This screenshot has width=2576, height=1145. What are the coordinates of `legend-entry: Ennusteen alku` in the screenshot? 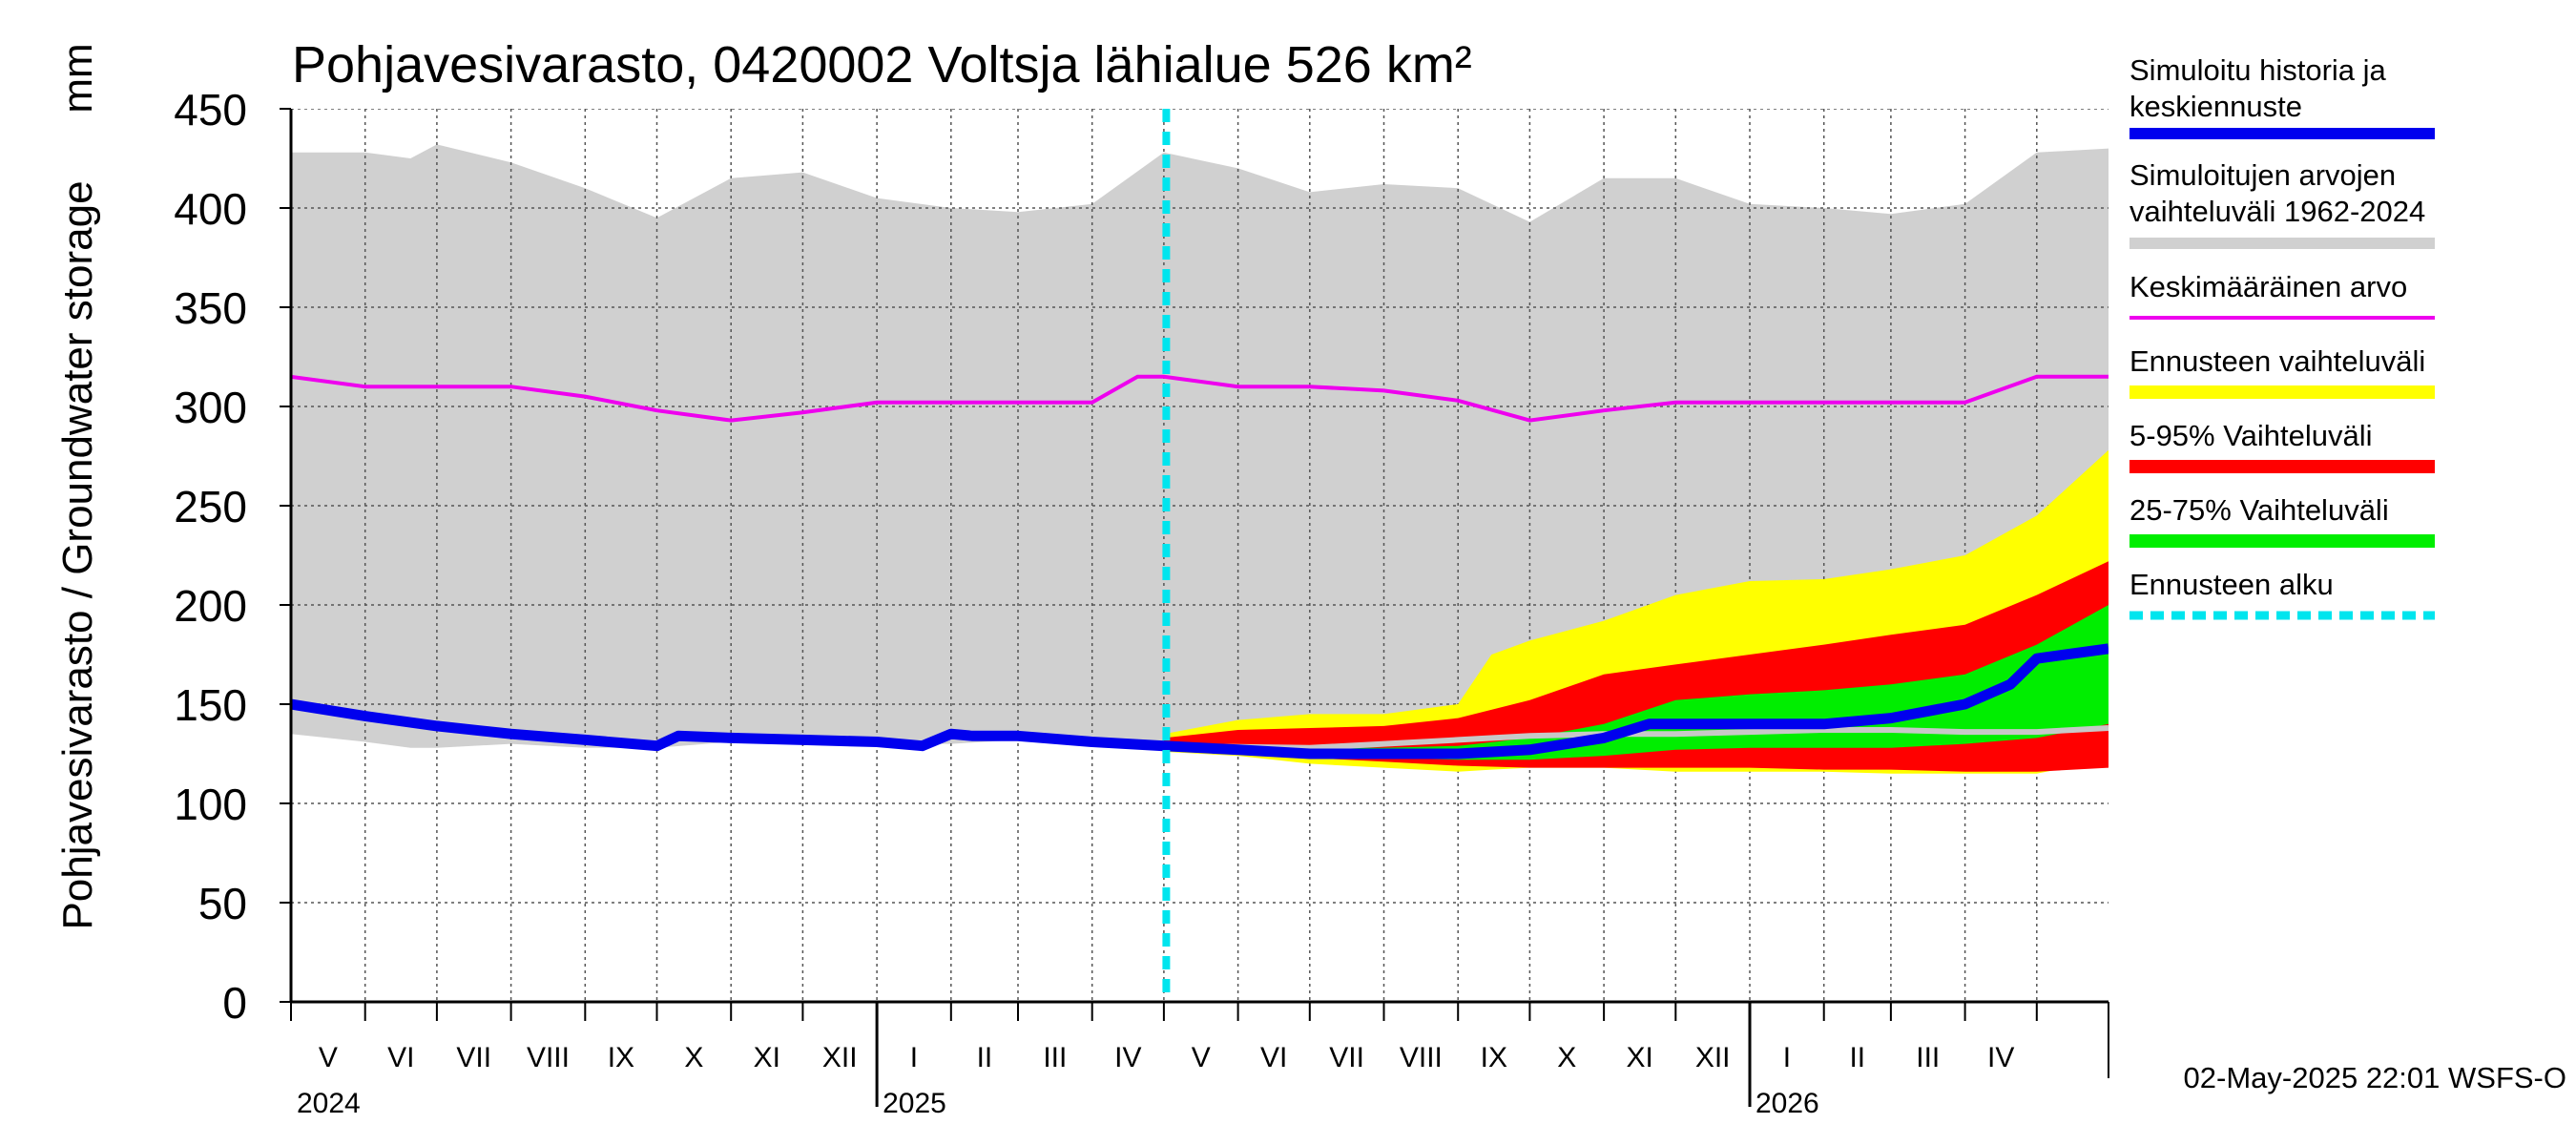 It's located at (2282, 594).